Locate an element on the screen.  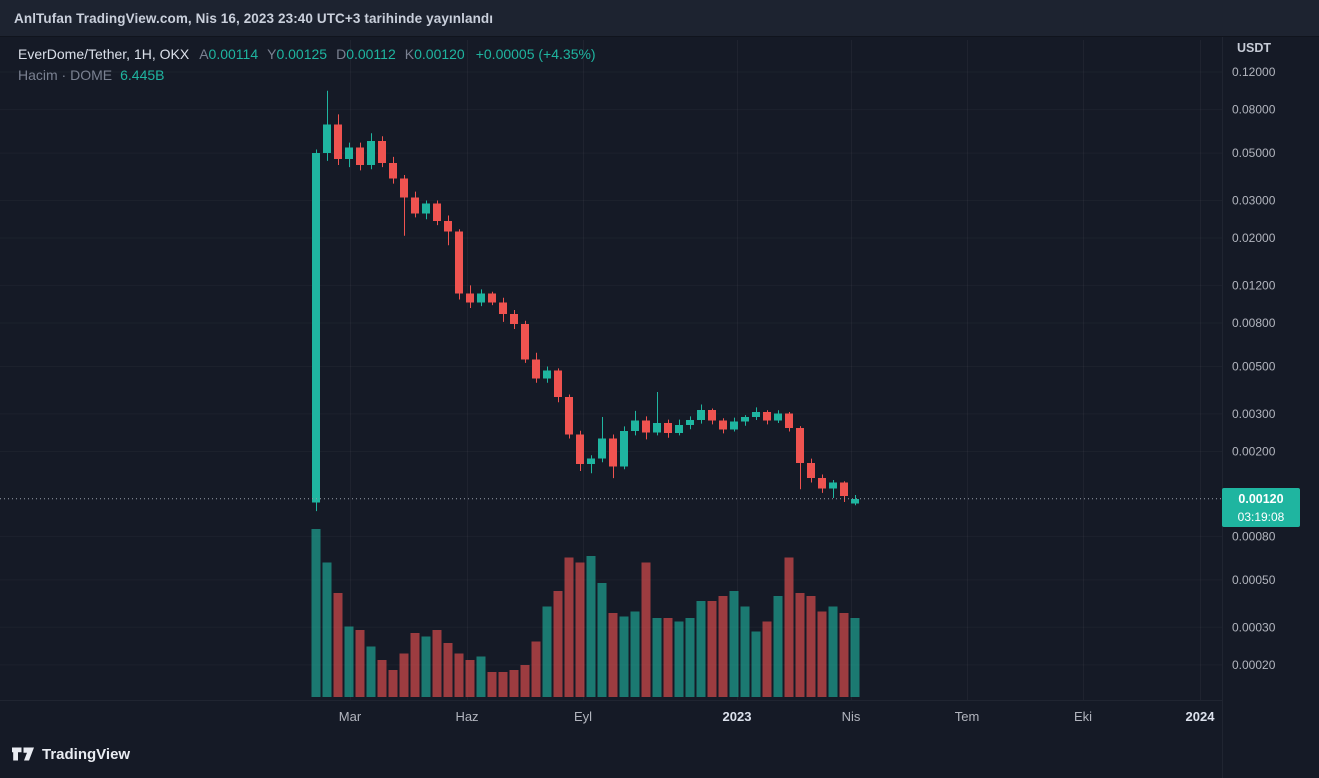
bar-countdown: 03:19:08 is located at coordinates (1261, 516).